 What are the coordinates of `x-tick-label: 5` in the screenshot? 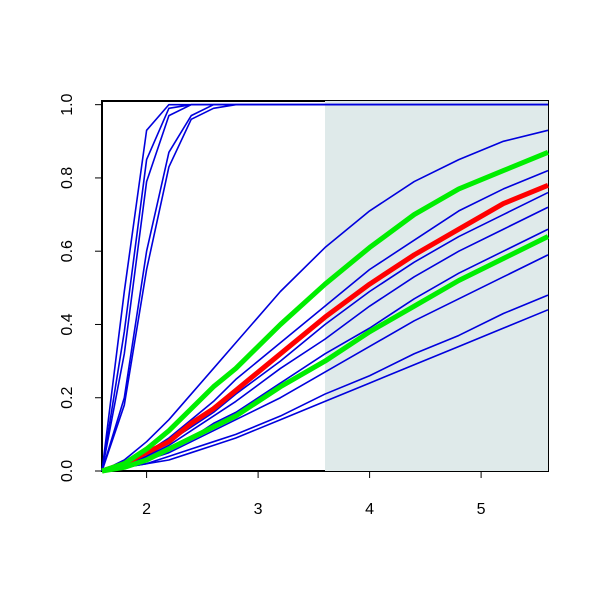 It's located at (481, 509).